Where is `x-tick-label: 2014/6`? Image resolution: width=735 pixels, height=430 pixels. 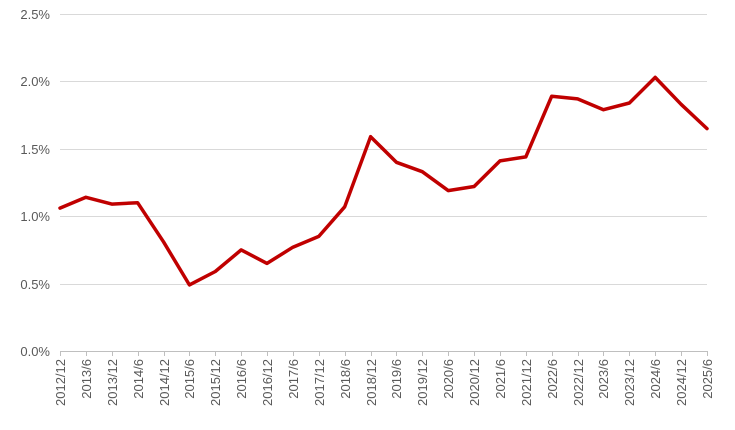 x-tick-label: 2014/6 is located at coordinates (138, 379).